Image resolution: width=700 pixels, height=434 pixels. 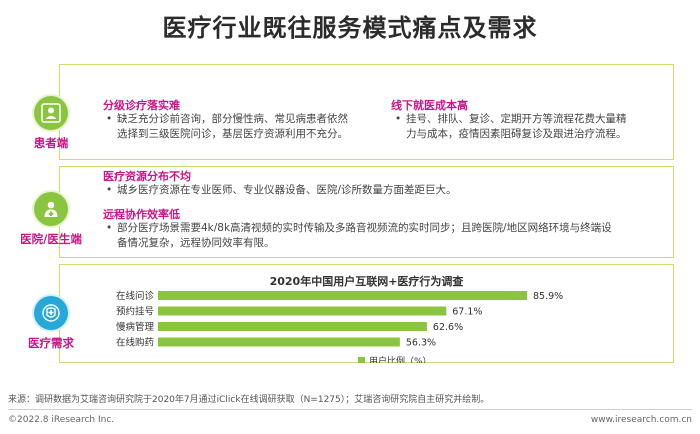 What do you see at coordinates (361, 360) in the screenshot?
I see `legend-swatch` at bounding box center [361, 360].